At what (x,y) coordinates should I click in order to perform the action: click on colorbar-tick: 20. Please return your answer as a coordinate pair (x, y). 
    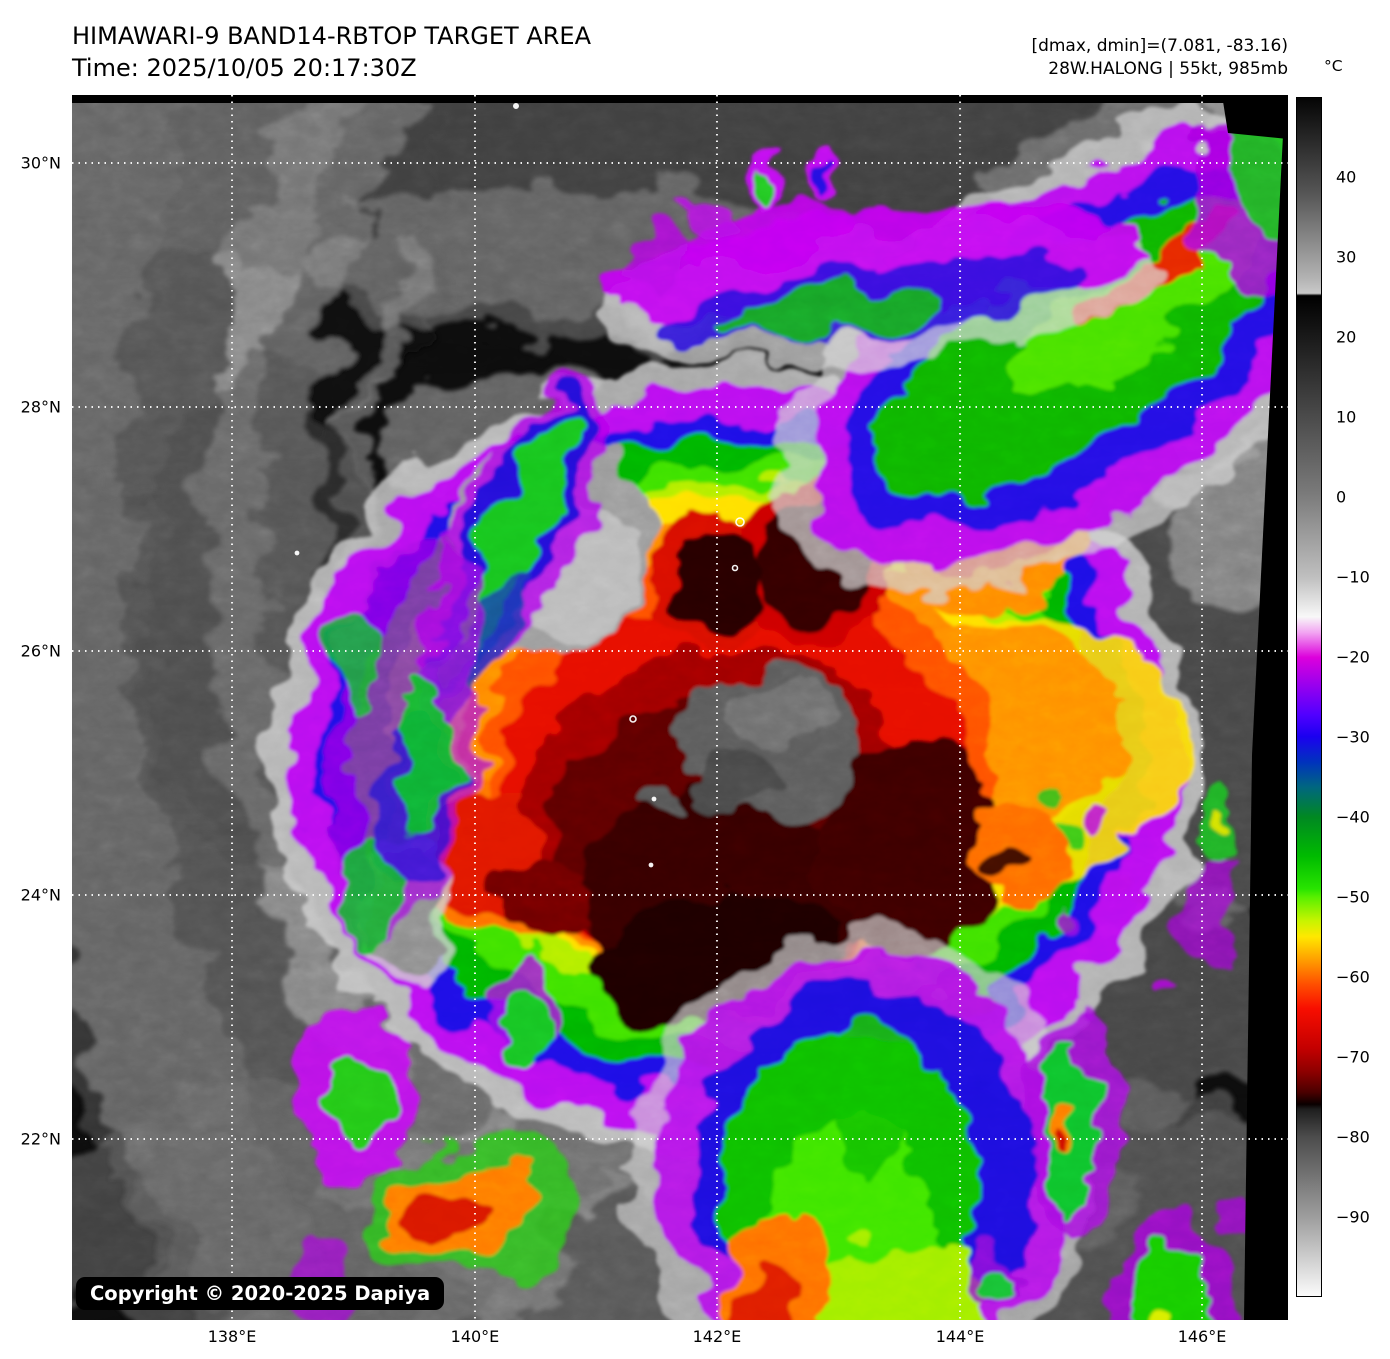
    Looking at the image, I should click on (1346, 337).